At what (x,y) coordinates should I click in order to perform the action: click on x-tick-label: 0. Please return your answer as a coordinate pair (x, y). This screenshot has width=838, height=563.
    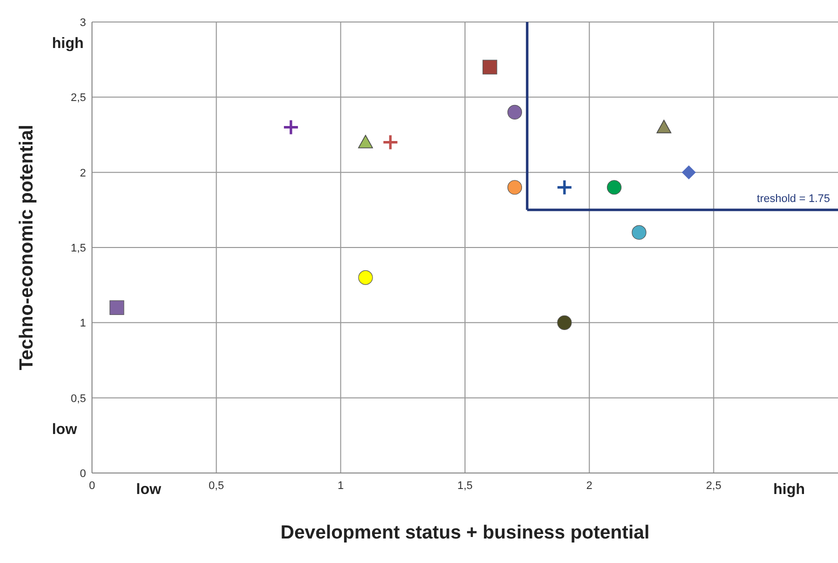
    Looking at the image, I should click on (92, 486).